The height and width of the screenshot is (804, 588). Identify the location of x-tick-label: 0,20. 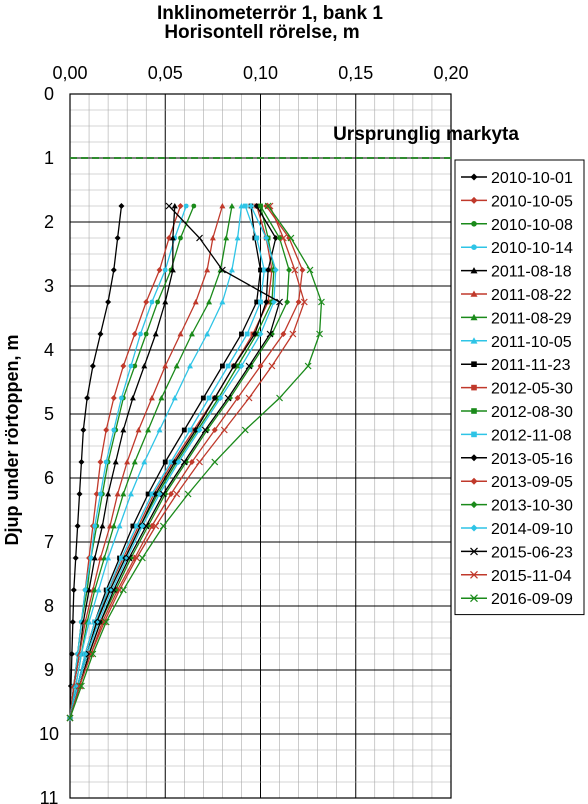
(450, 73).